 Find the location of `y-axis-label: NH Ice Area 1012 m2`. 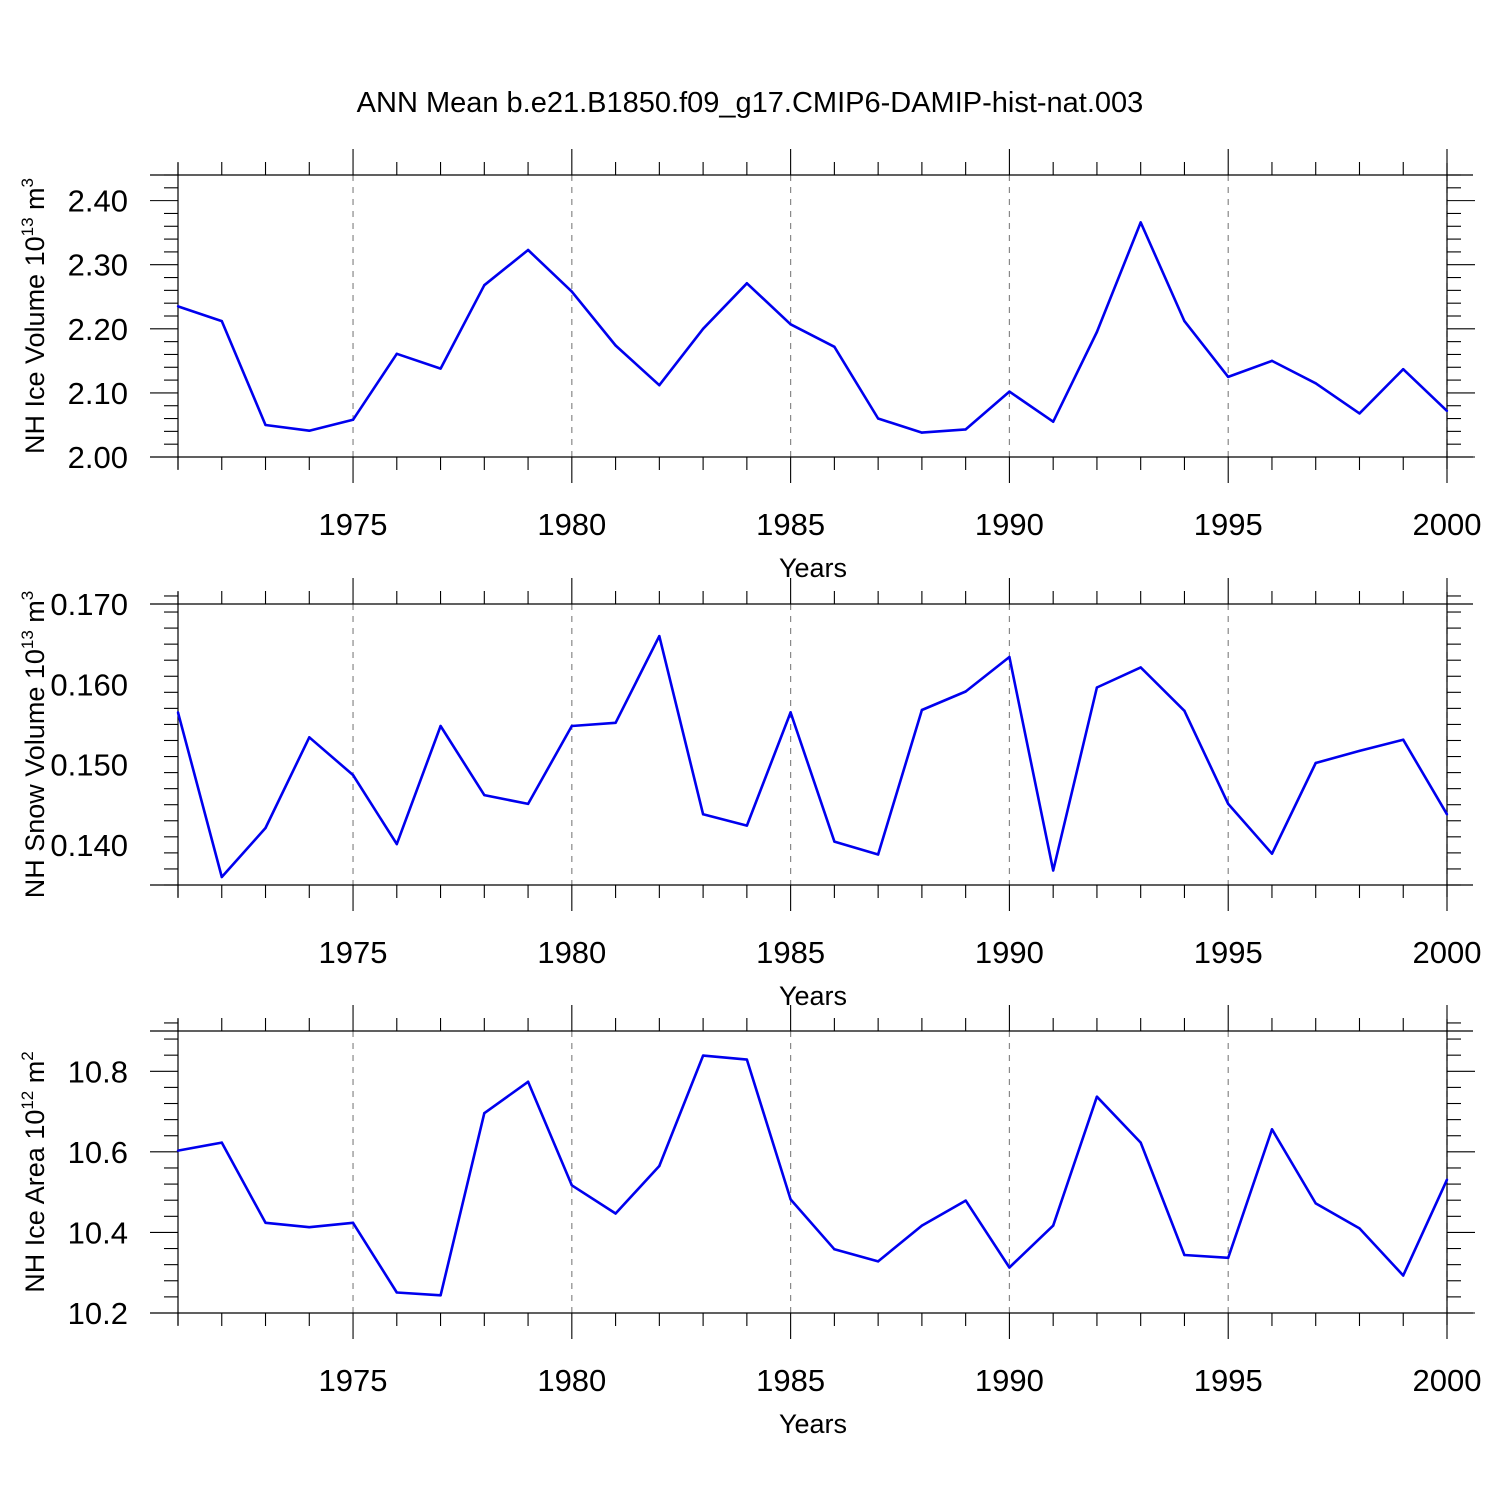

y-axis-label: NH Ice Area 1012 m2 is located at coordinates (34, 1171).